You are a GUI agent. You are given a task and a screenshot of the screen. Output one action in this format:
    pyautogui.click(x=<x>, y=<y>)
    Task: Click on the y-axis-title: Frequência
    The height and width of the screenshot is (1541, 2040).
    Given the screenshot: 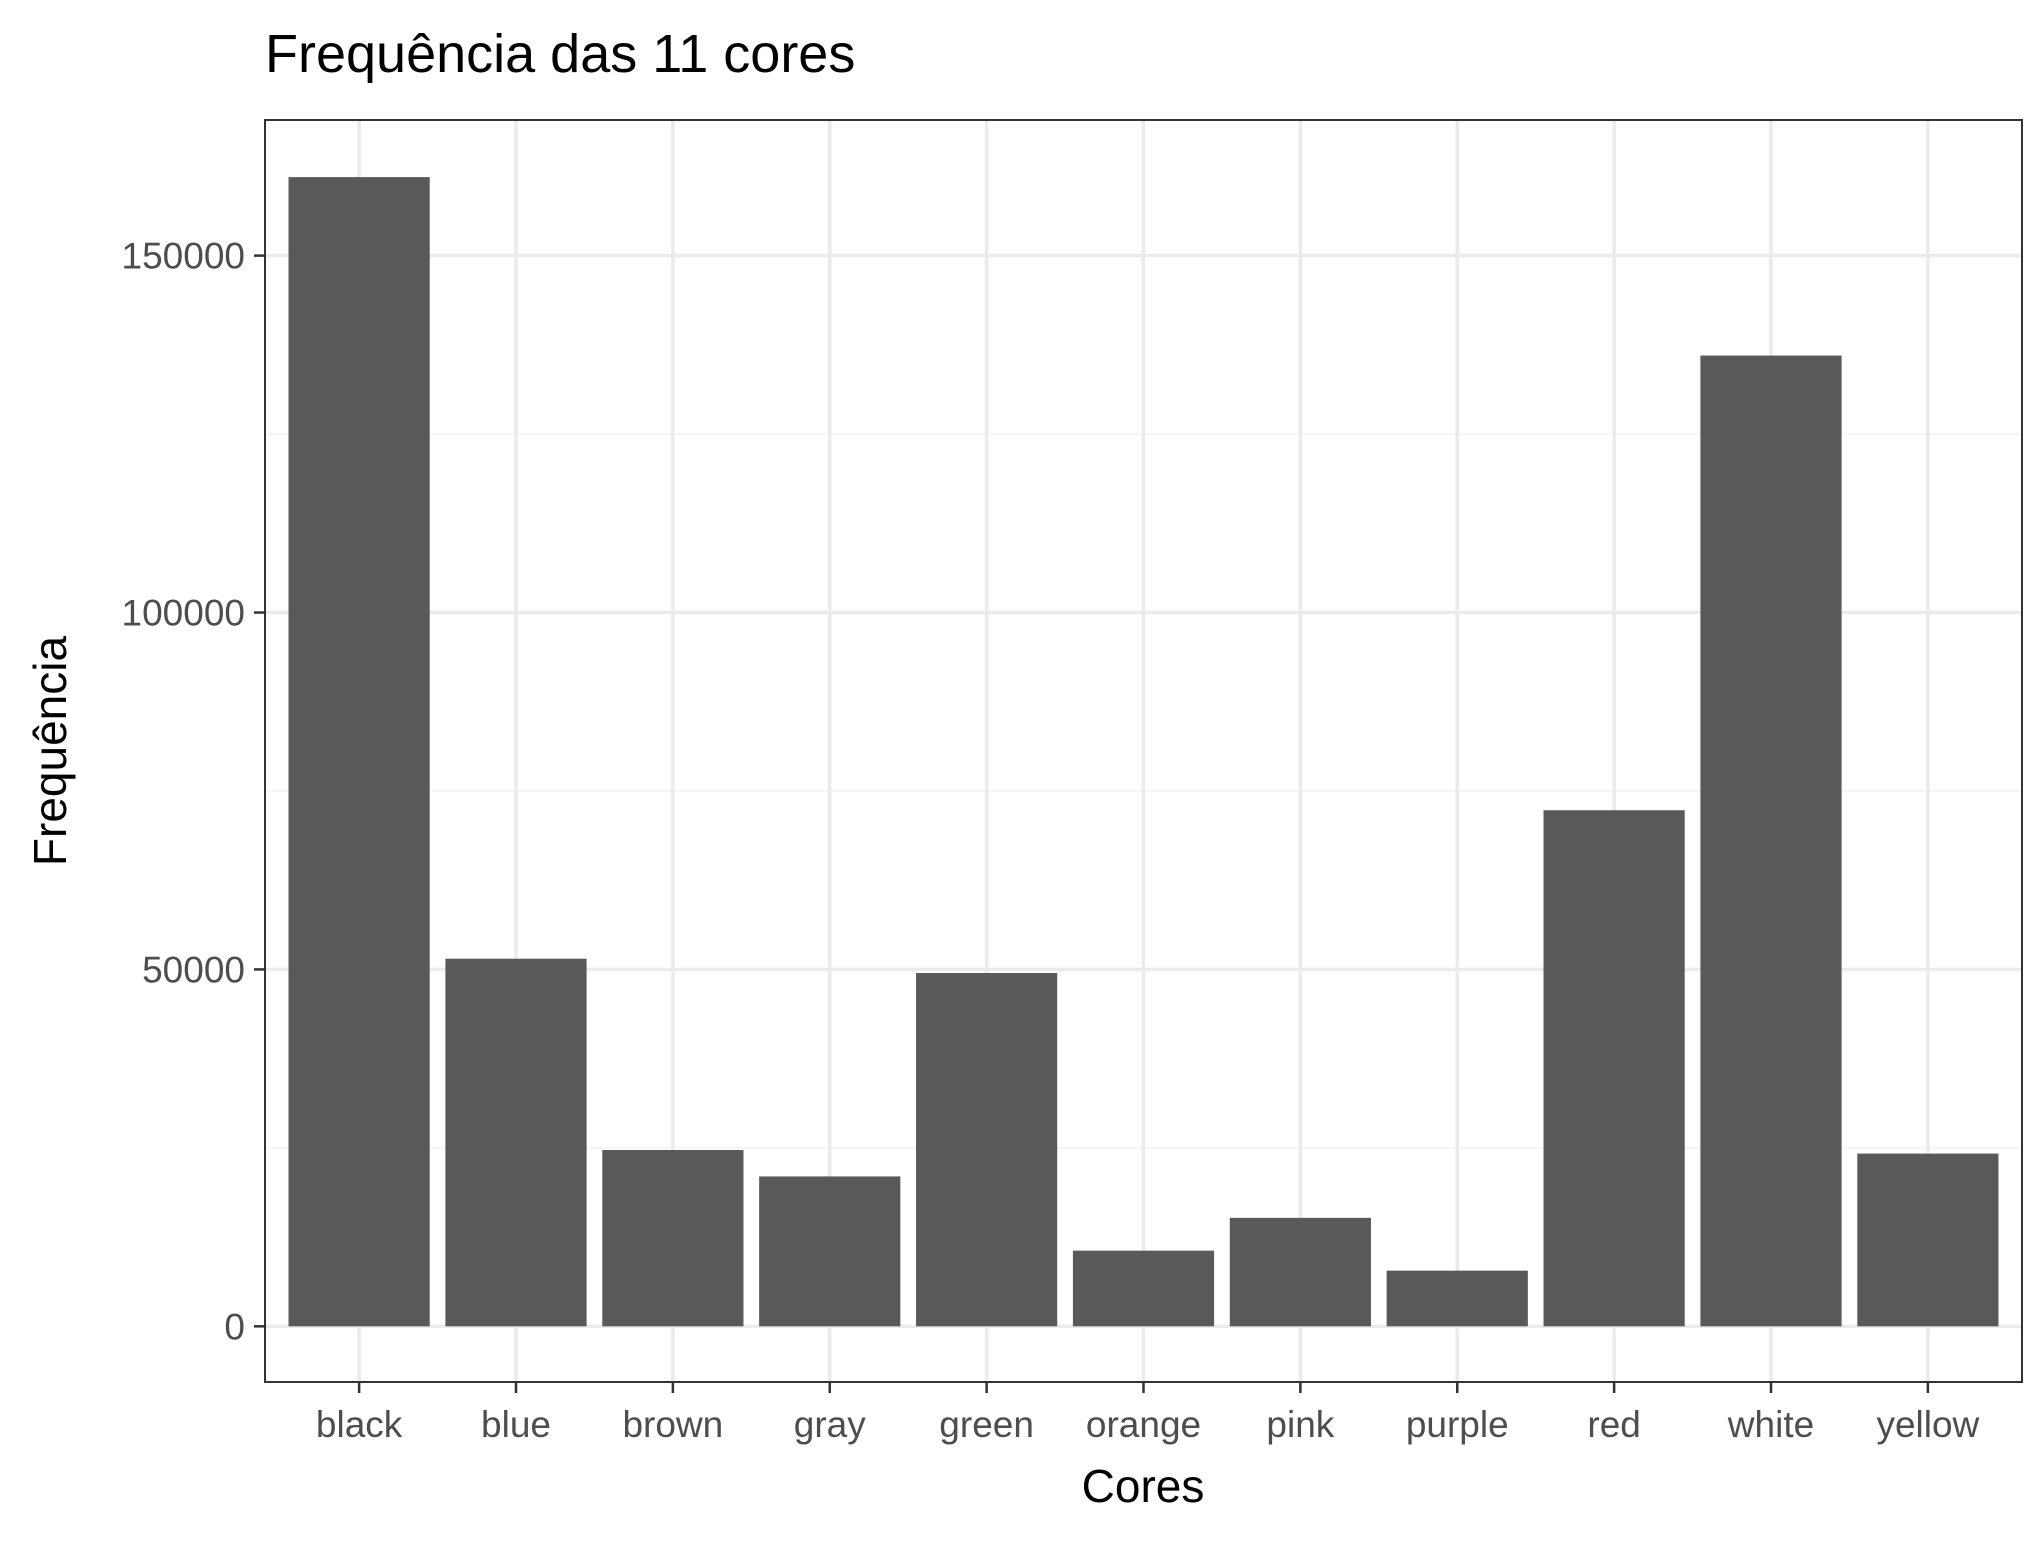 What is the action you would take?
    pyautogui.click(x=50, y=751)
    